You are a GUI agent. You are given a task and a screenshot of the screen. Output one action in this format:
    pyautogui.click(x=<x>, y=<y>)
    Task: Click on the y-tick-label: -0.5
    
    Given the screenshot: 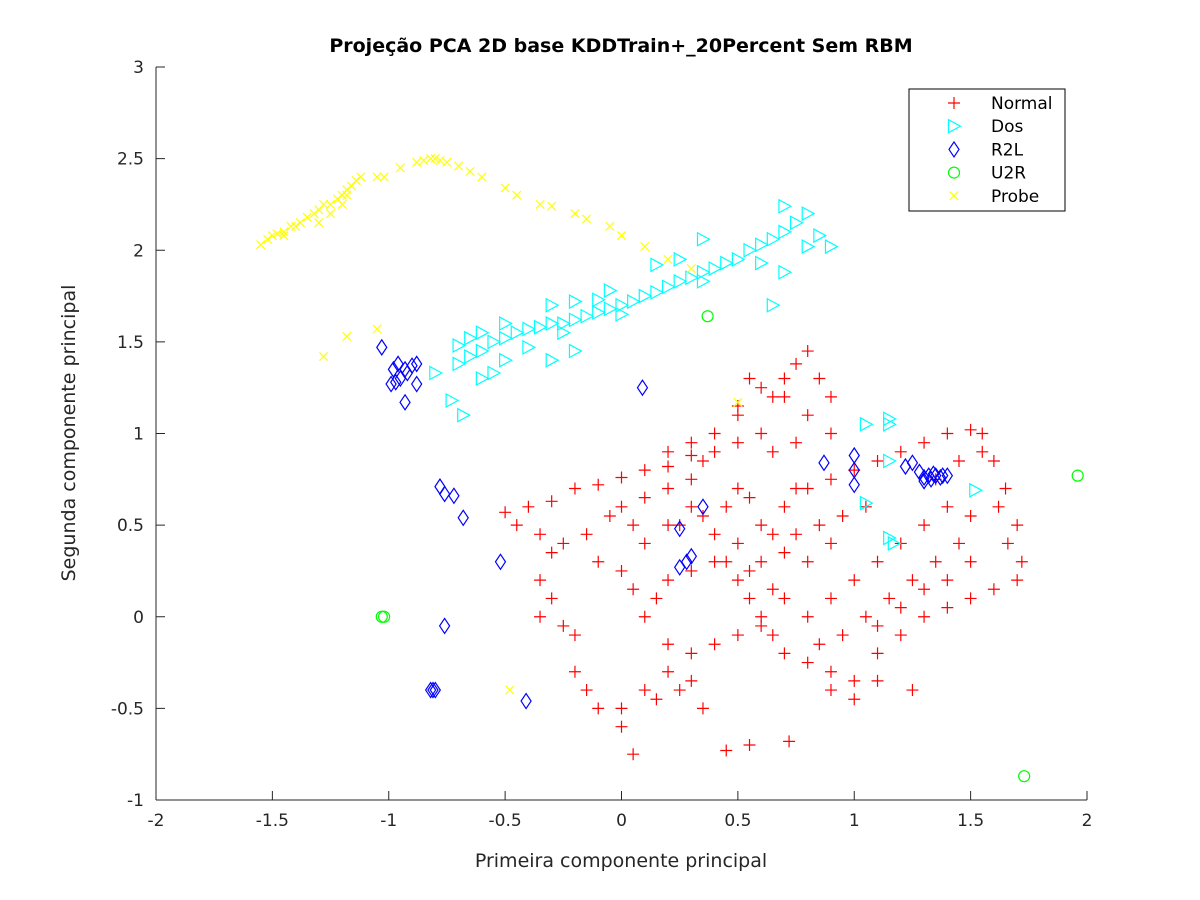 What is the action you would take?
    pyautogui.click(x=127, y=709)
    